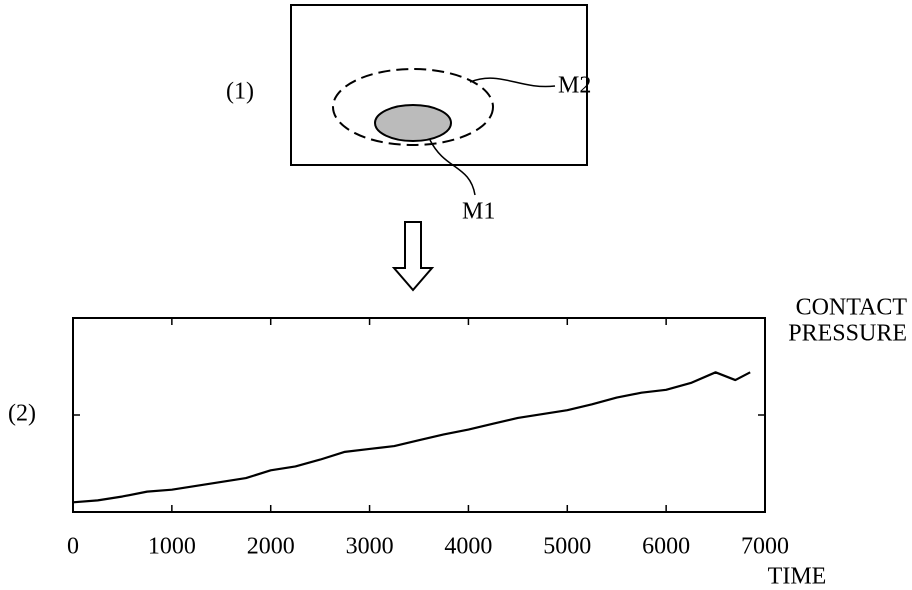  What do you see at coordinates (172, 547) in the screenshot?
I see `x-tick-label: 1000` at bounding box center [172, 547].